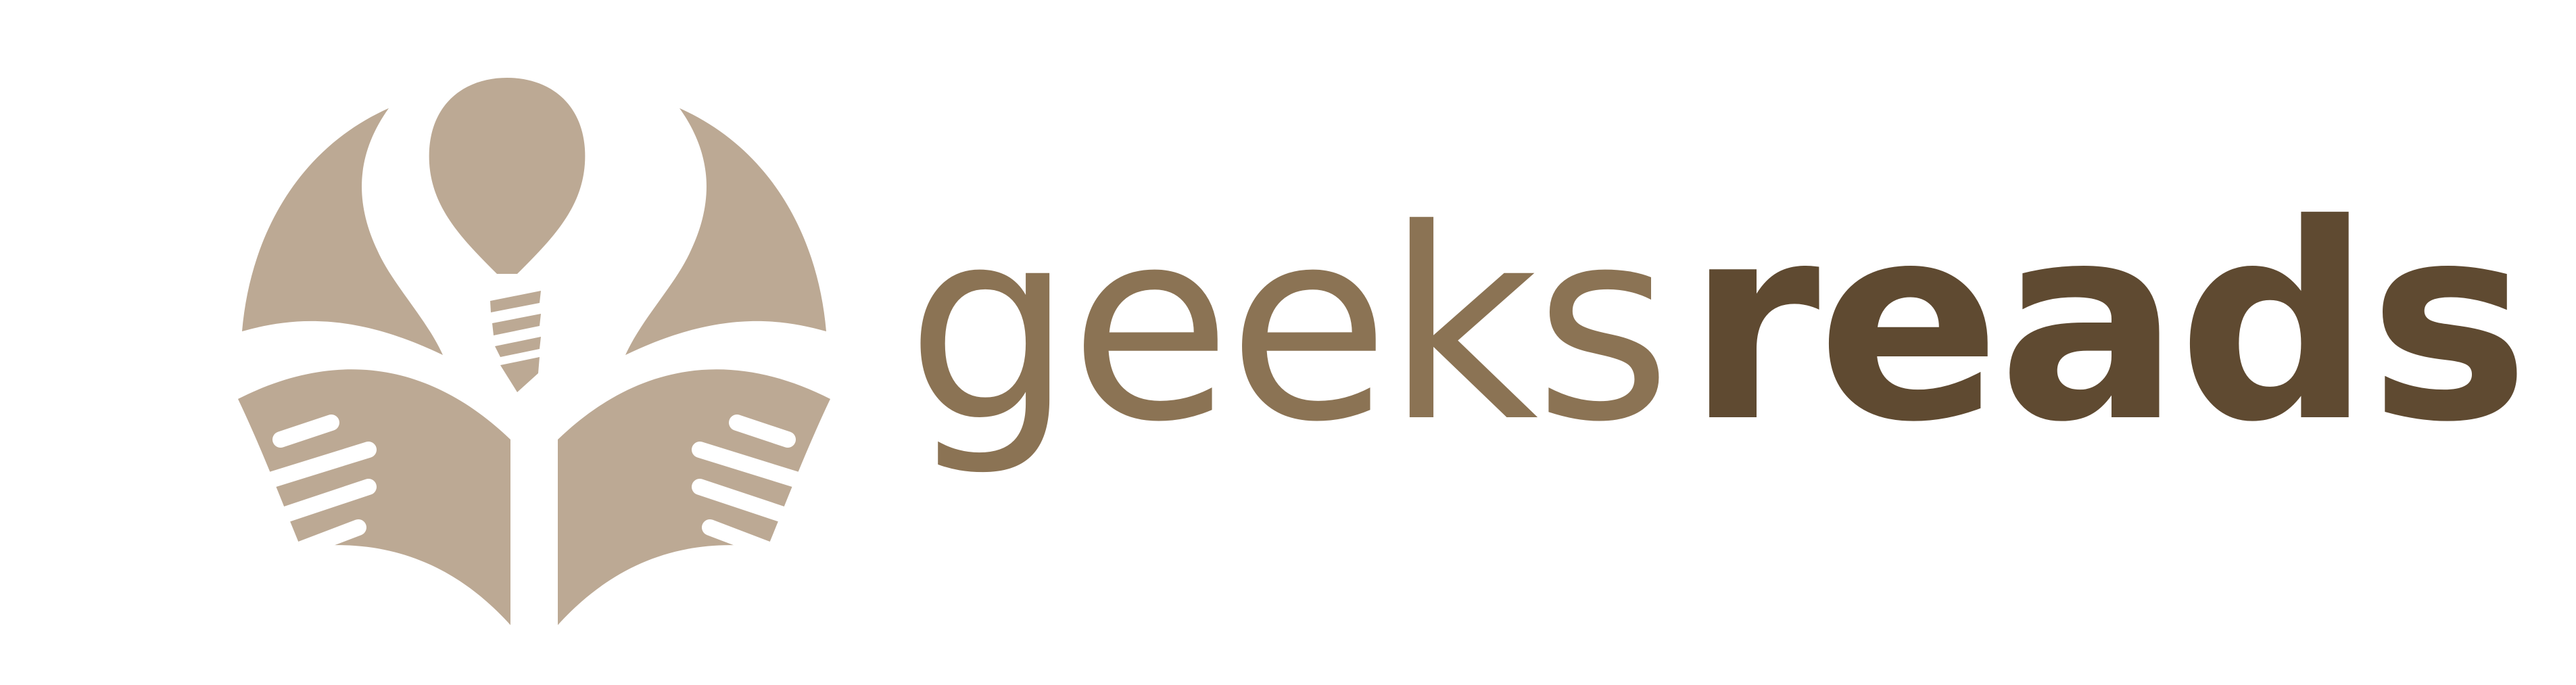 This screenshot has height=685, width=2576. What do you see at coordinates (507, 176) in the screenshot?
I see `bulb-head` at bounding box center [507, 176].